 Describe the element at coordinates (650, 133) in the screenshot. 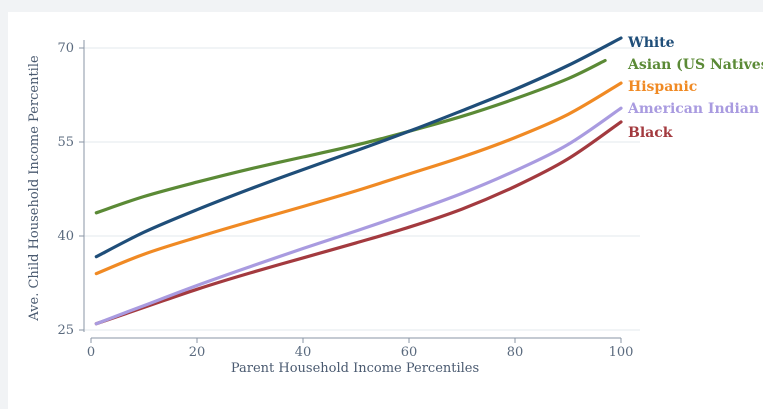

I see `legend-label-black: Black` at that location.